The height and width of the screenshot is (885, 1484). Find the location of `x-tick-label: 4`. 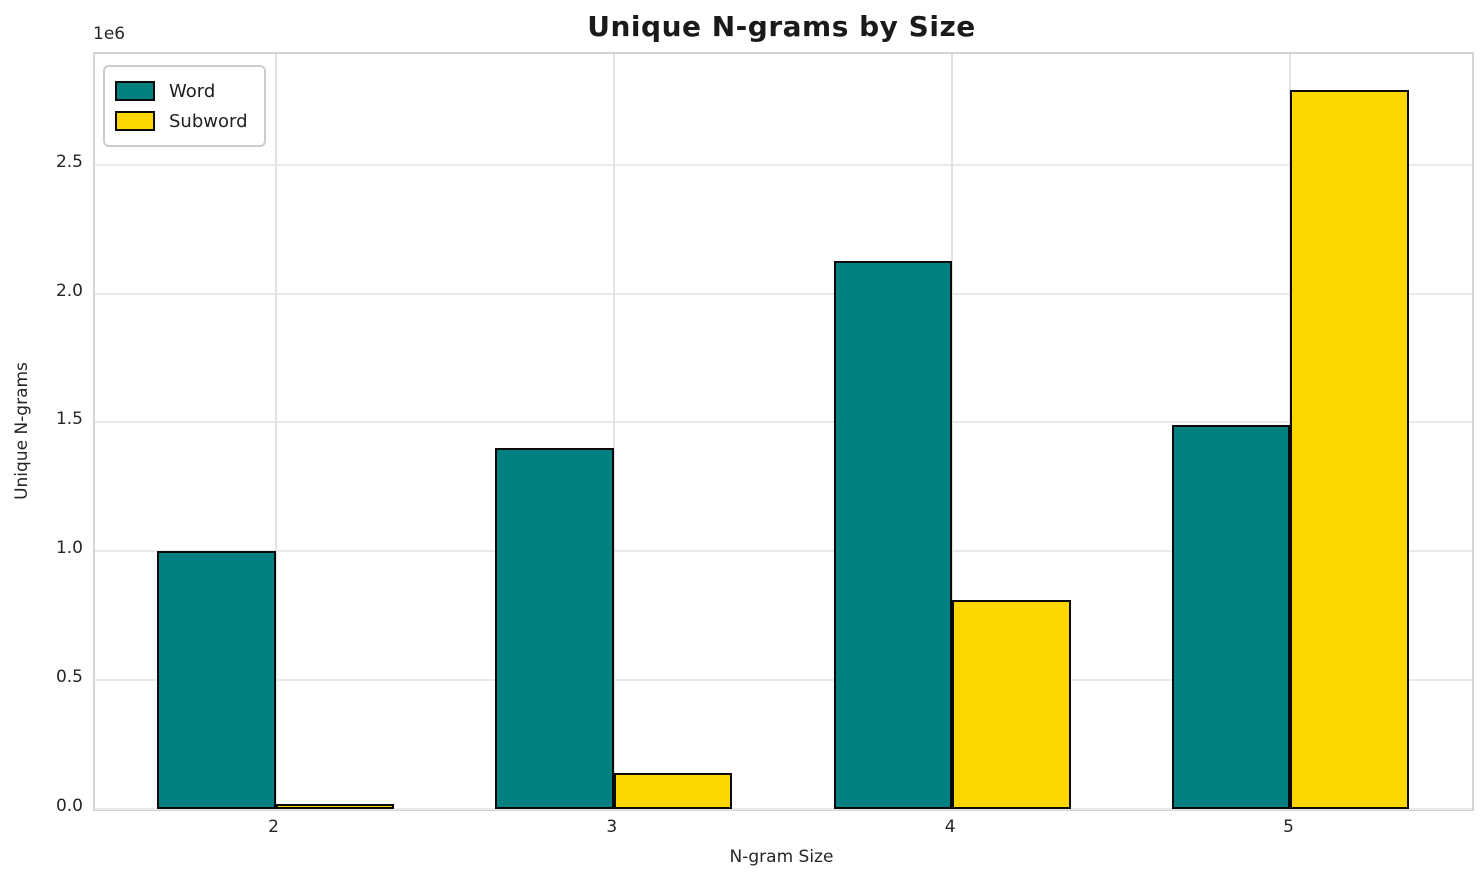

x-tick-label: 4 is located at coordinates (950, 827).